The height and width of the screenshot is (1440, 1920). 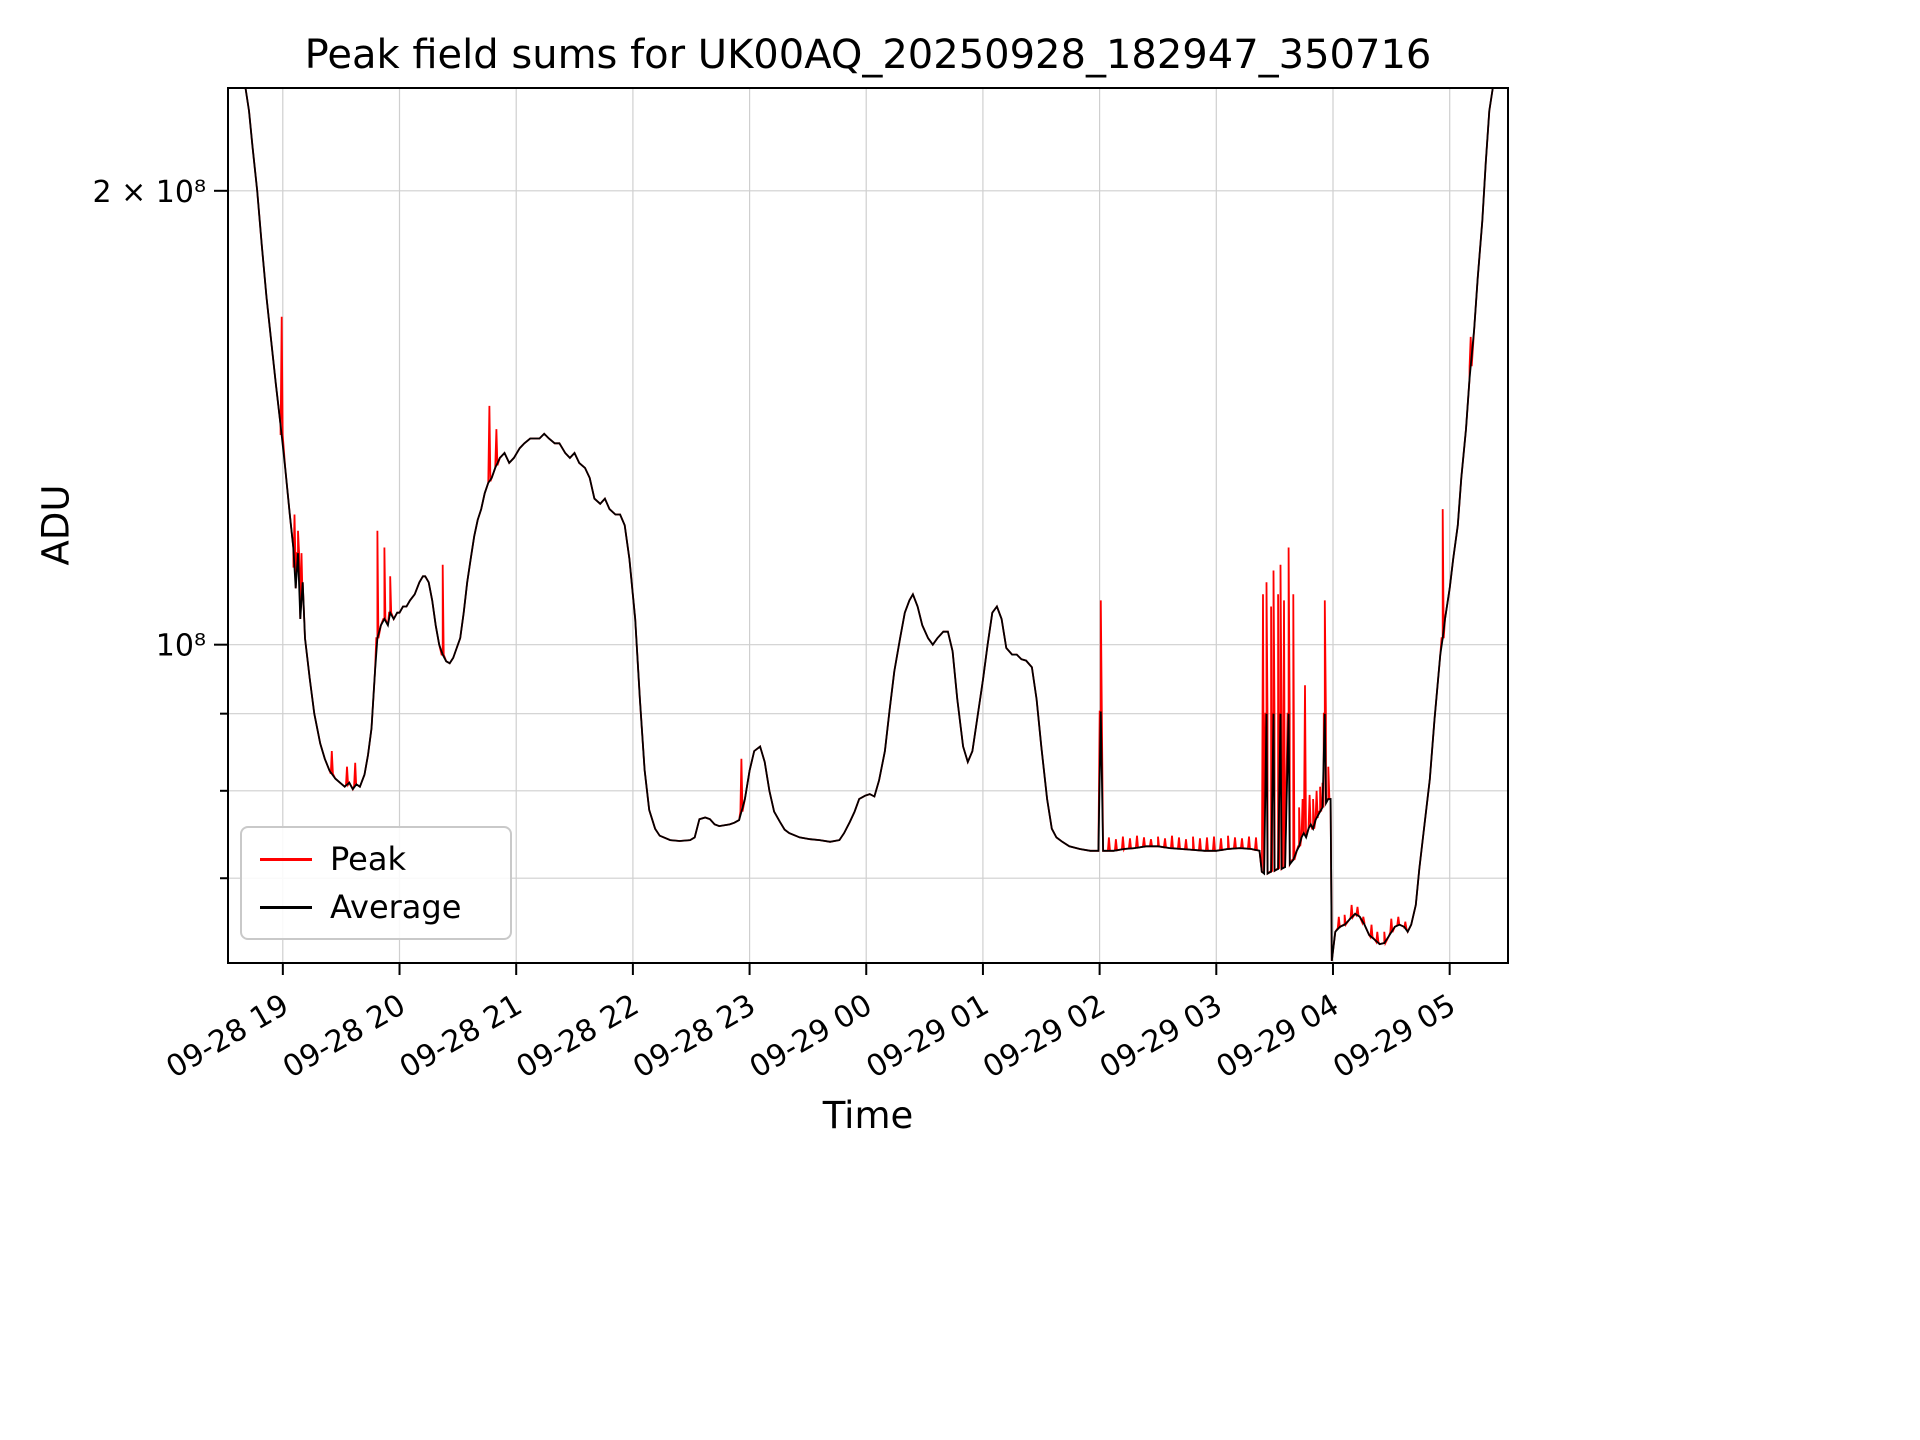 What do you see at coordinates (1161, 1037) in the screenshot?
I see `x-tick-label: 09-29 03` at bounding box center [1161, 1037].